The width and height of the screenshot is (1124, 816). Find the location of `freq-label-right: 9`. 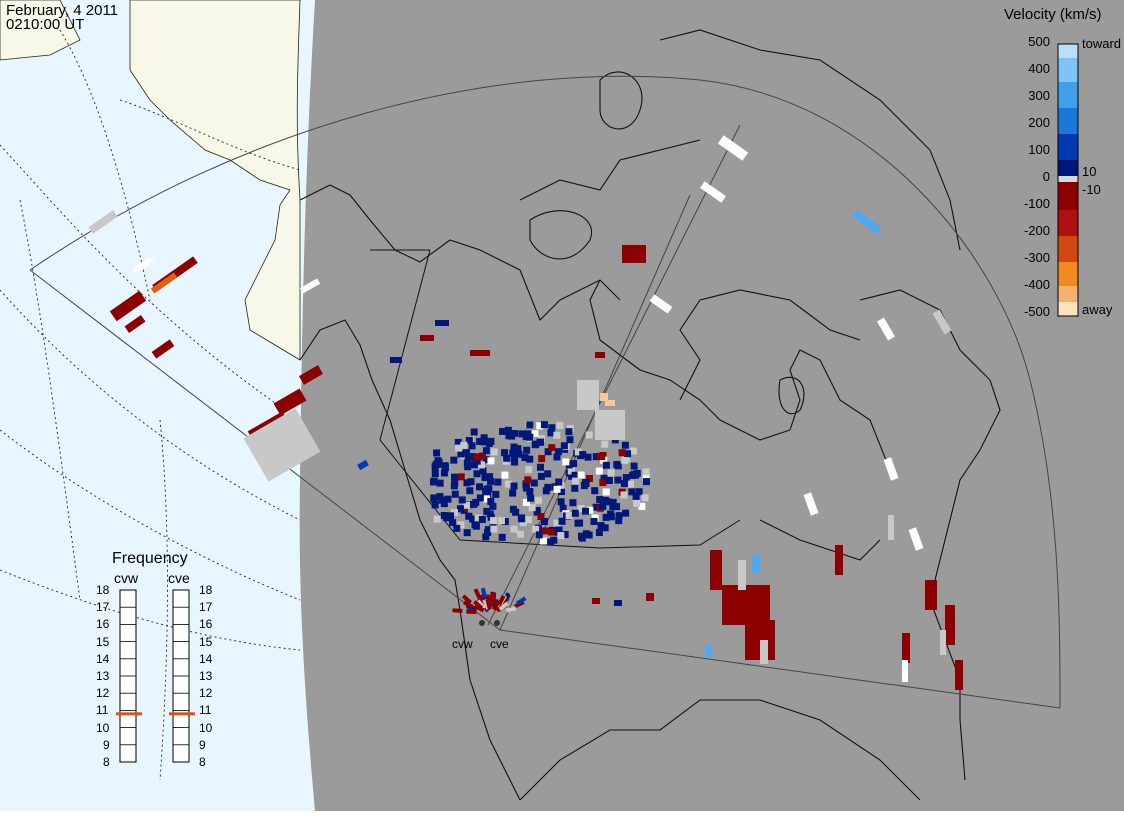

freq-label-right: 9 is located at coordinates (202, 744).